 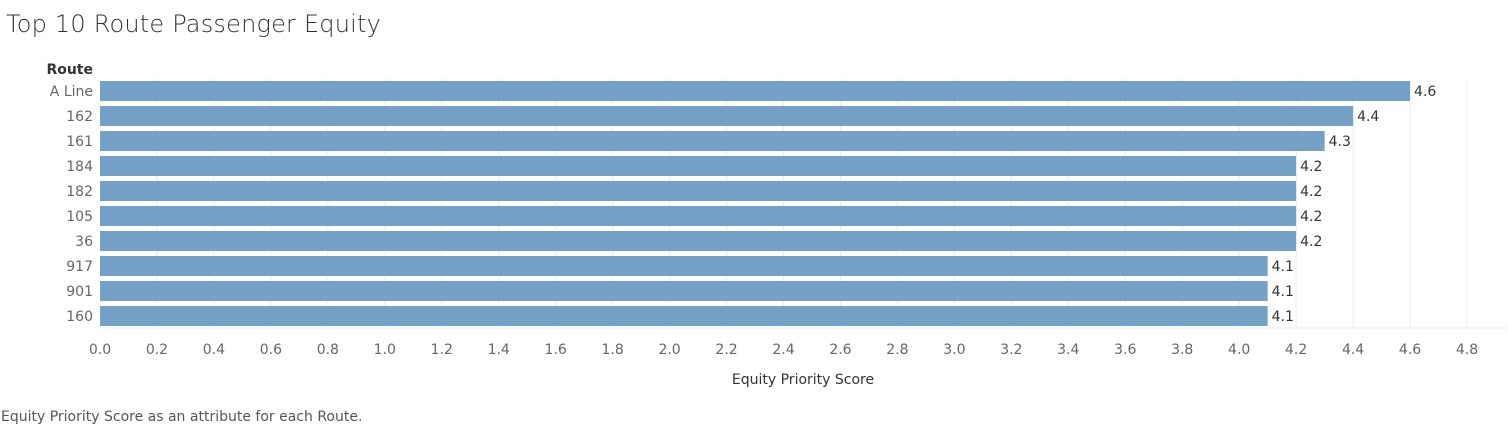 What do you see at coordinates (1410, 350) in the screenshot?
I see `x-tick-label: 4.6` at bounding box center [1410, 350].